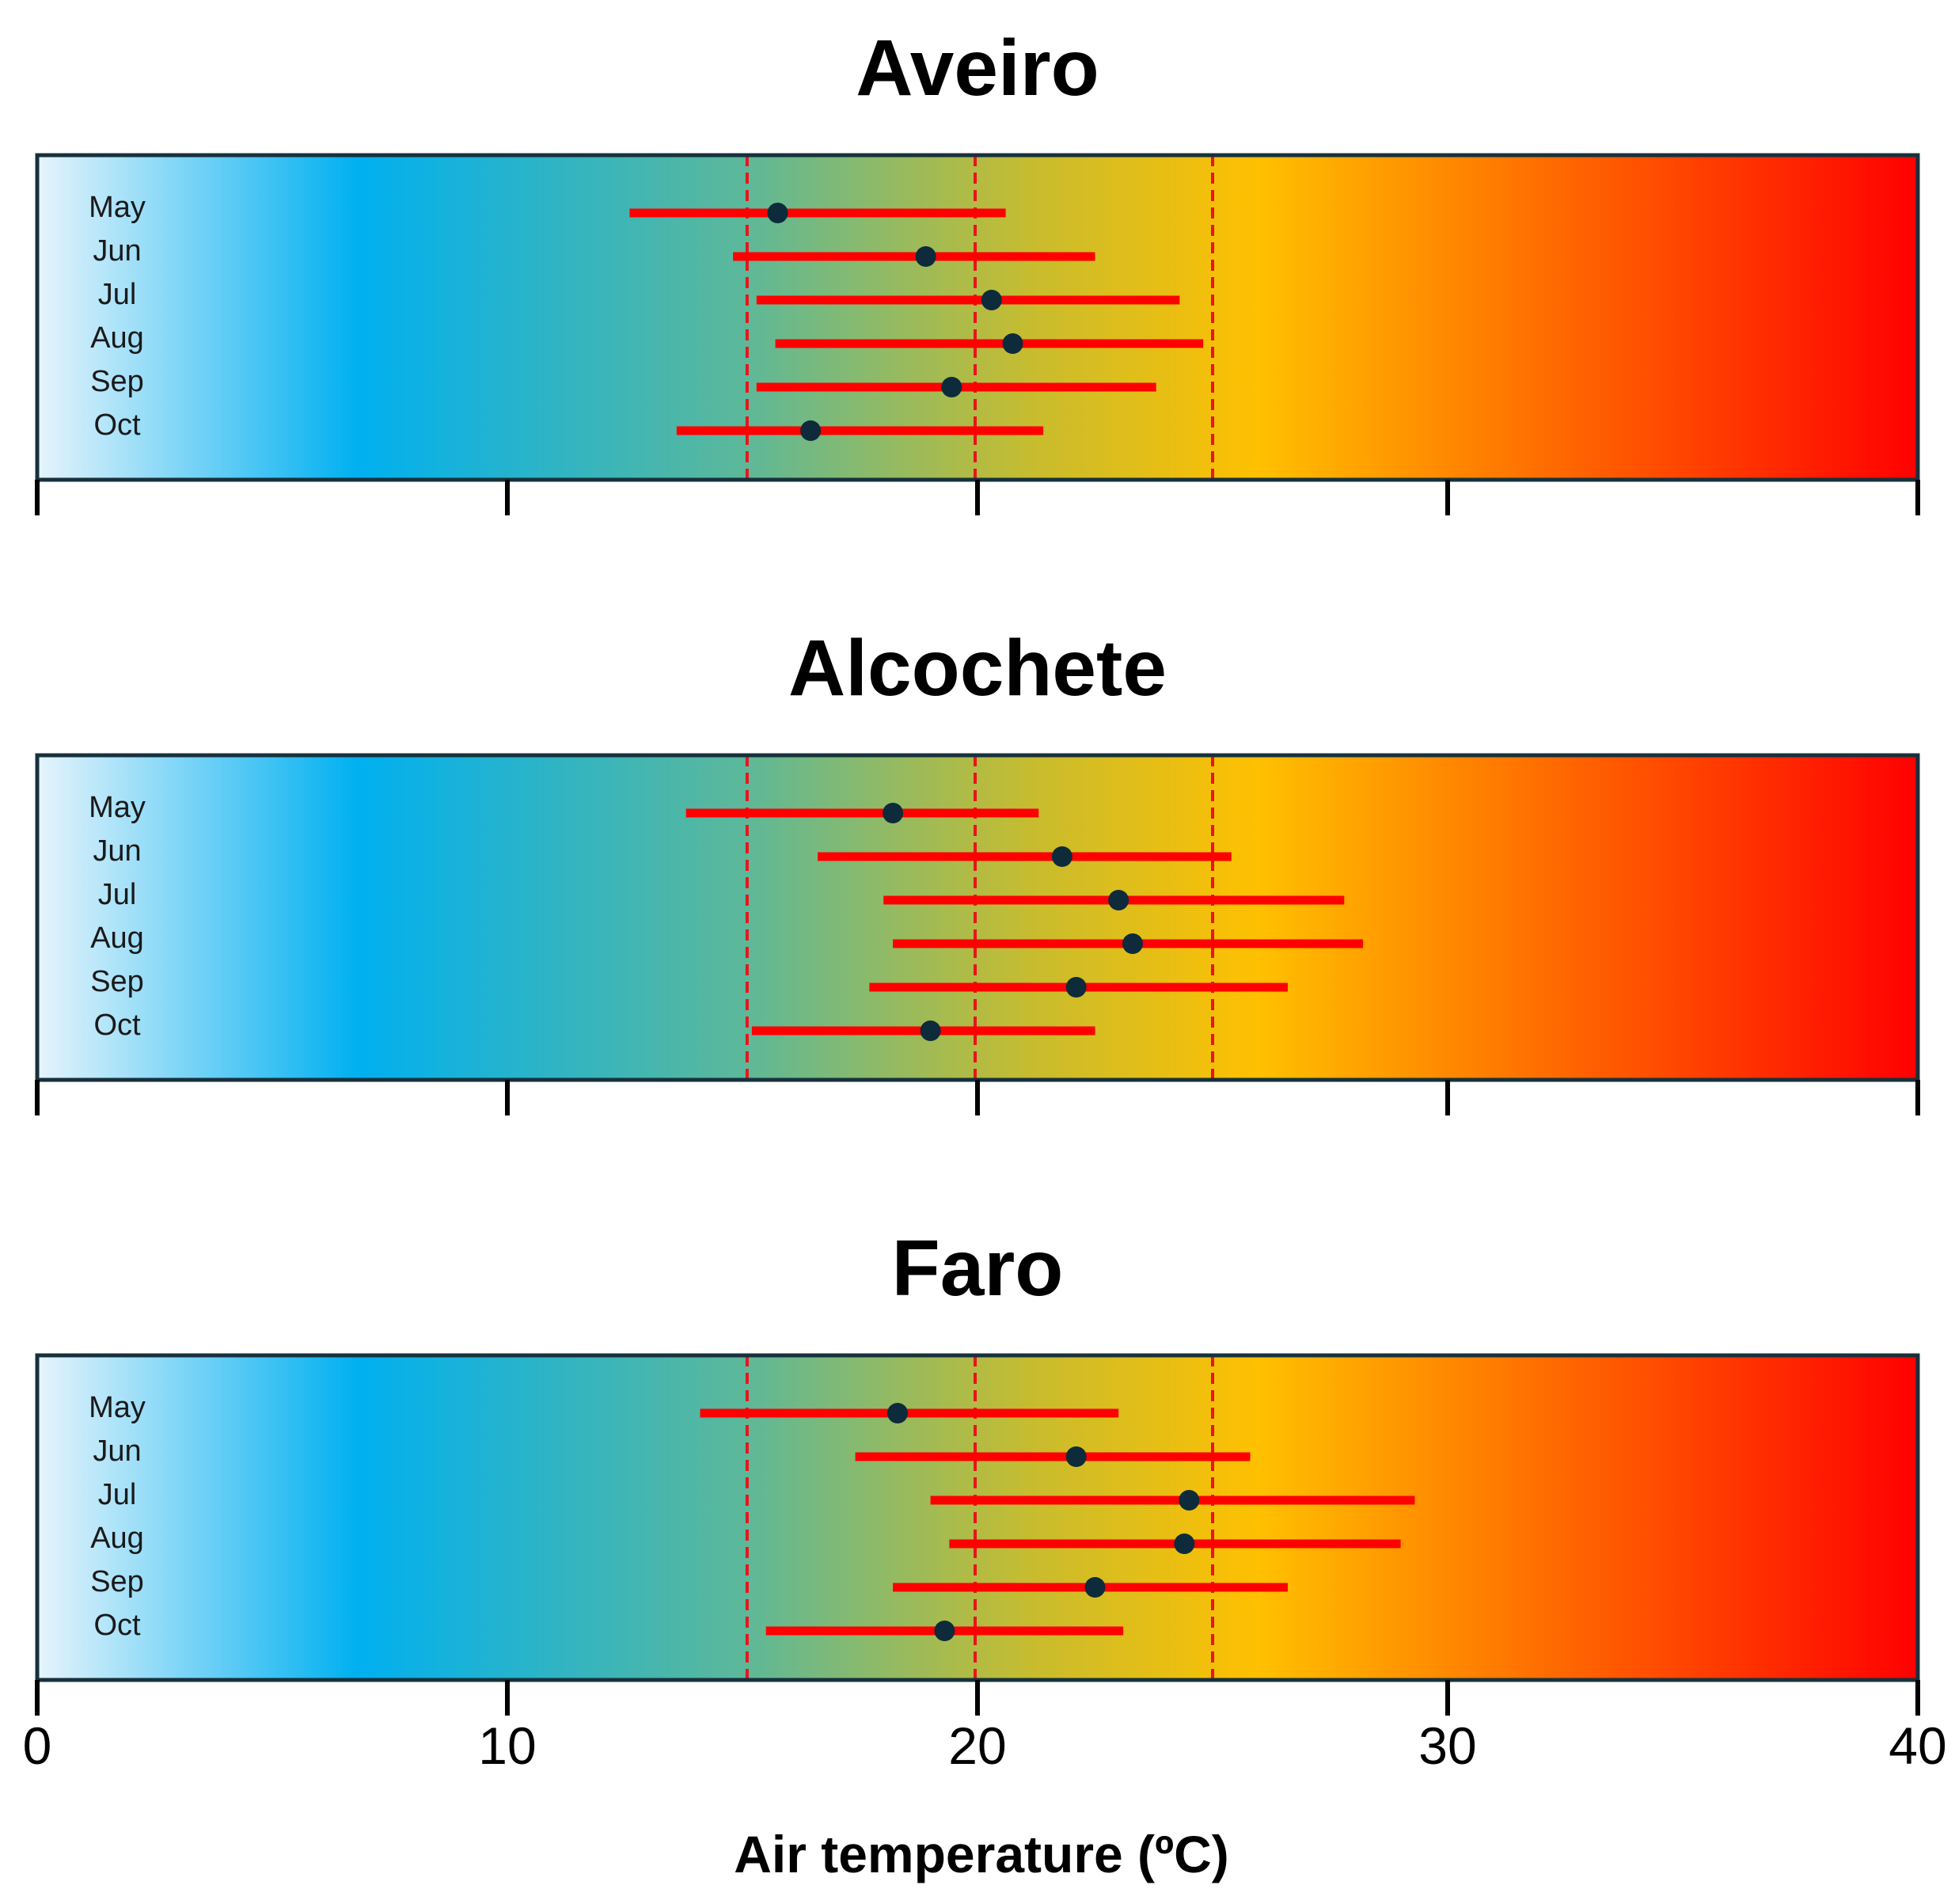 The height and width of the screenshot is (1904, 1955). What do you see at coordinates (977, 668) in the screenshot?
I see `panel-title: Alcochete` at bounding box center [977, 668].